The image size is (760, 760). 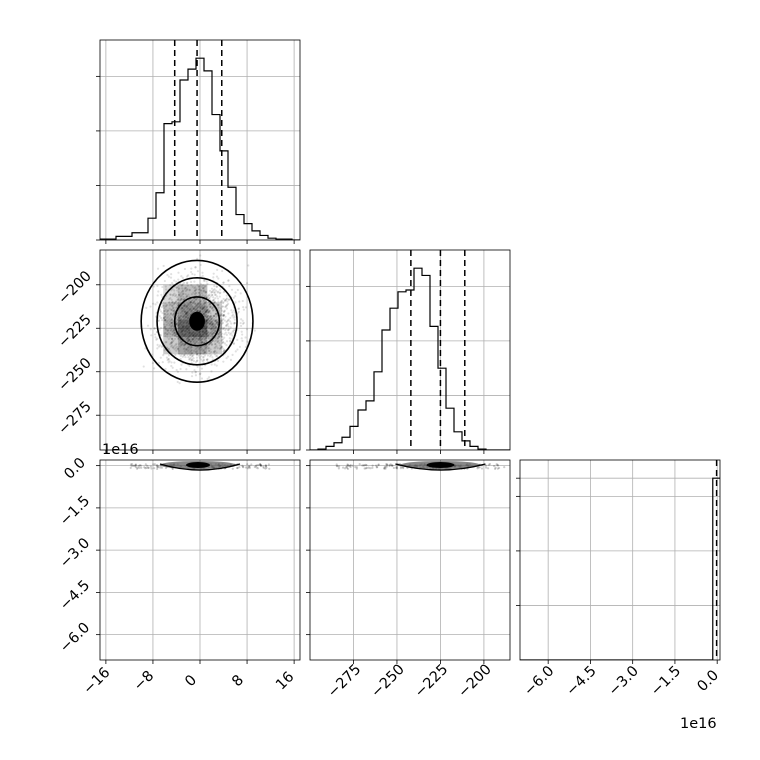 I want to click on y-tick-label: −275, so click(x=74, y=418).